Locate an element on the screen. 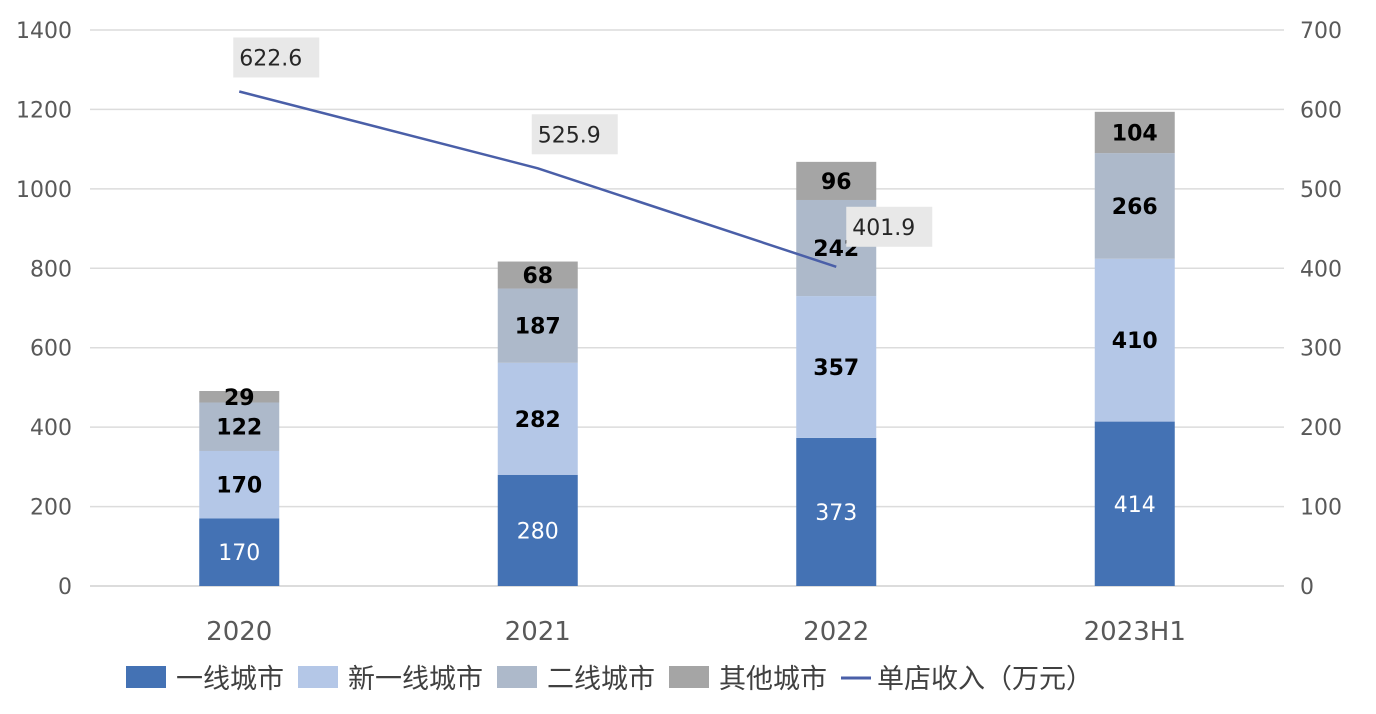 This screenshot has height=714, width=1376. bar-data-label: 96 is located at coordinates (836, 182).